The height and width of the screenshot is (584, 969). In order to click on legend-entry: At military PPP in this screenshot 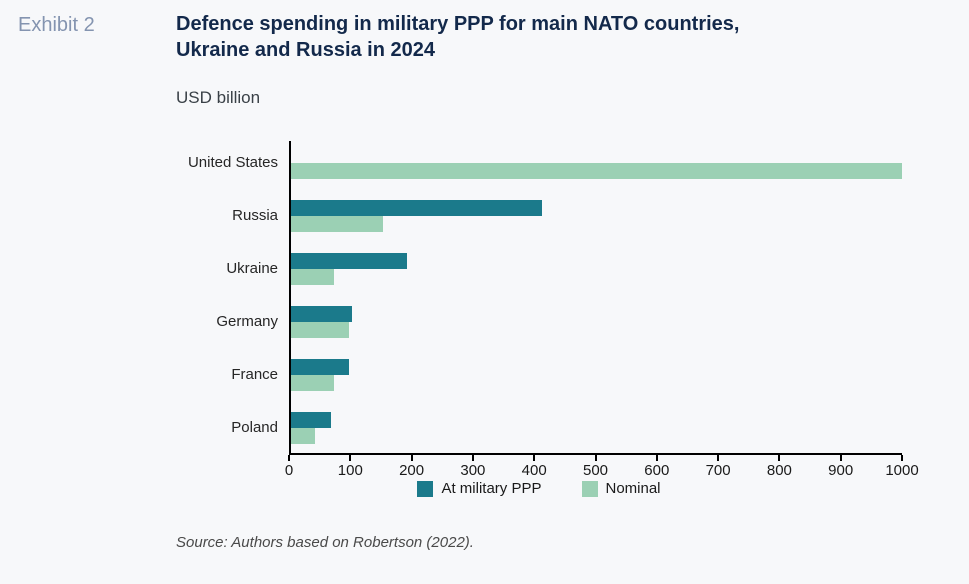, I will do `click(479, 488)`.